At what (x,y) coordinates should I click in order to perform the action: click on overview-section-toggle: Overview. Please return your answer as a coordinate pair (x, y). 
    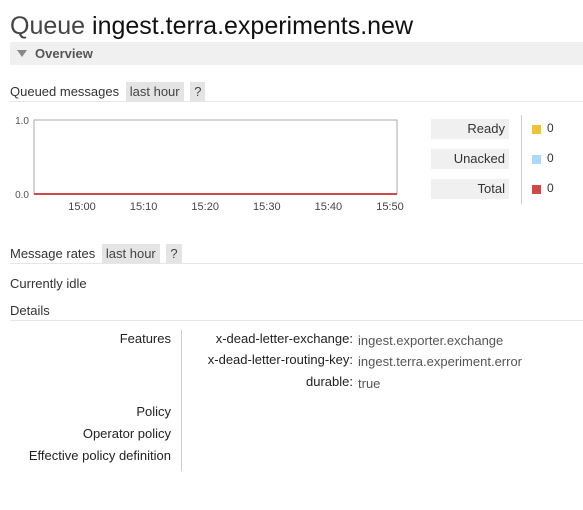
    Looking at the image, I should click on (296, 53).